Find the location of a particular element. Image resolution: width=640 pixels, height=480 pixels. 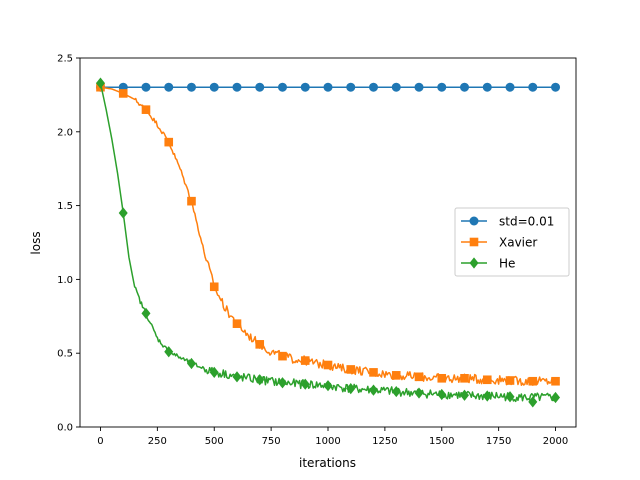

x-axis-label: iterations is located at coordinates (327, 463).